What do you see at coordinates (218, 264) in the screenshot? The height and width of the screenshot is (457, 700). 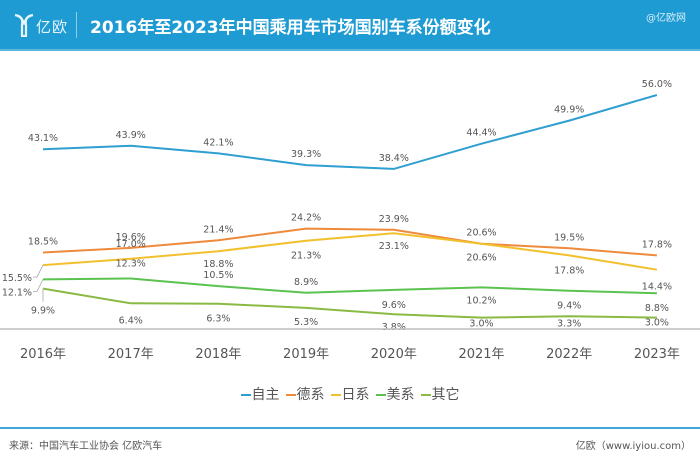 I see `data-label-rixi: 18.8%` at bounding box center [218, 264].